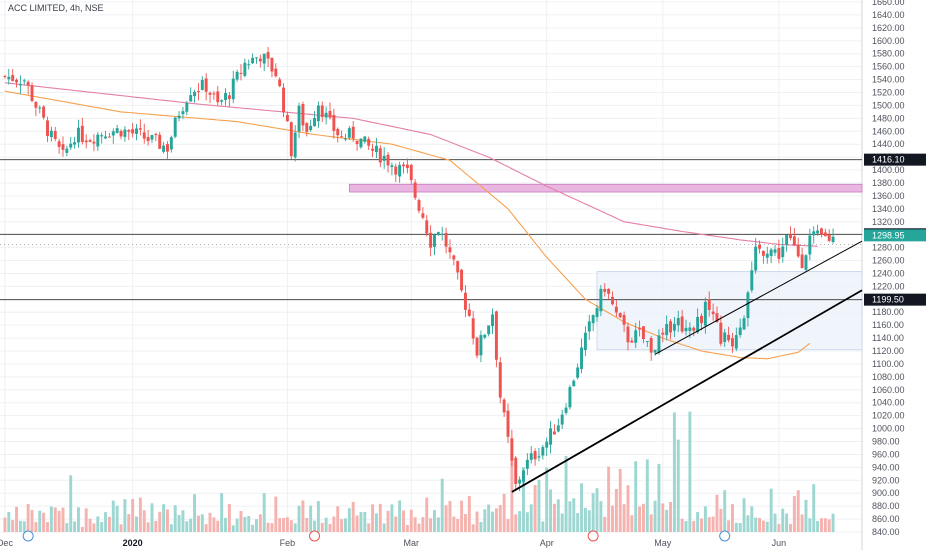 This screenshot has height=550, width=932. What do you see at coordinates (888, 429) in the screenshot?
I see `y-tick-label: 1000.00` at bounding box center [888, 429].